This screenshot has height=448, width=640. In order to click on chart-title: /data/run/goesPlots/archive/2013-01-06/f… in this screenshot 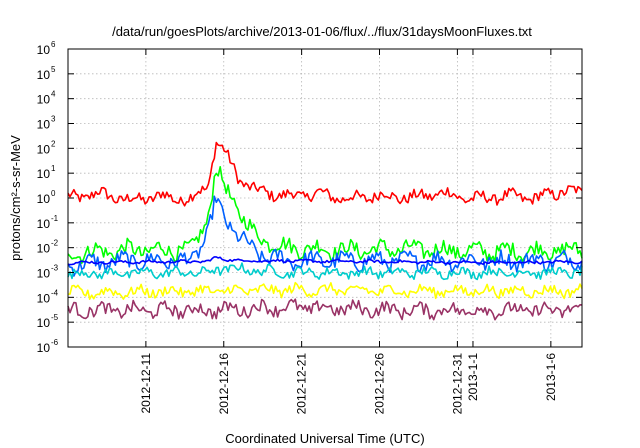, I will do `click(322, 31)`.